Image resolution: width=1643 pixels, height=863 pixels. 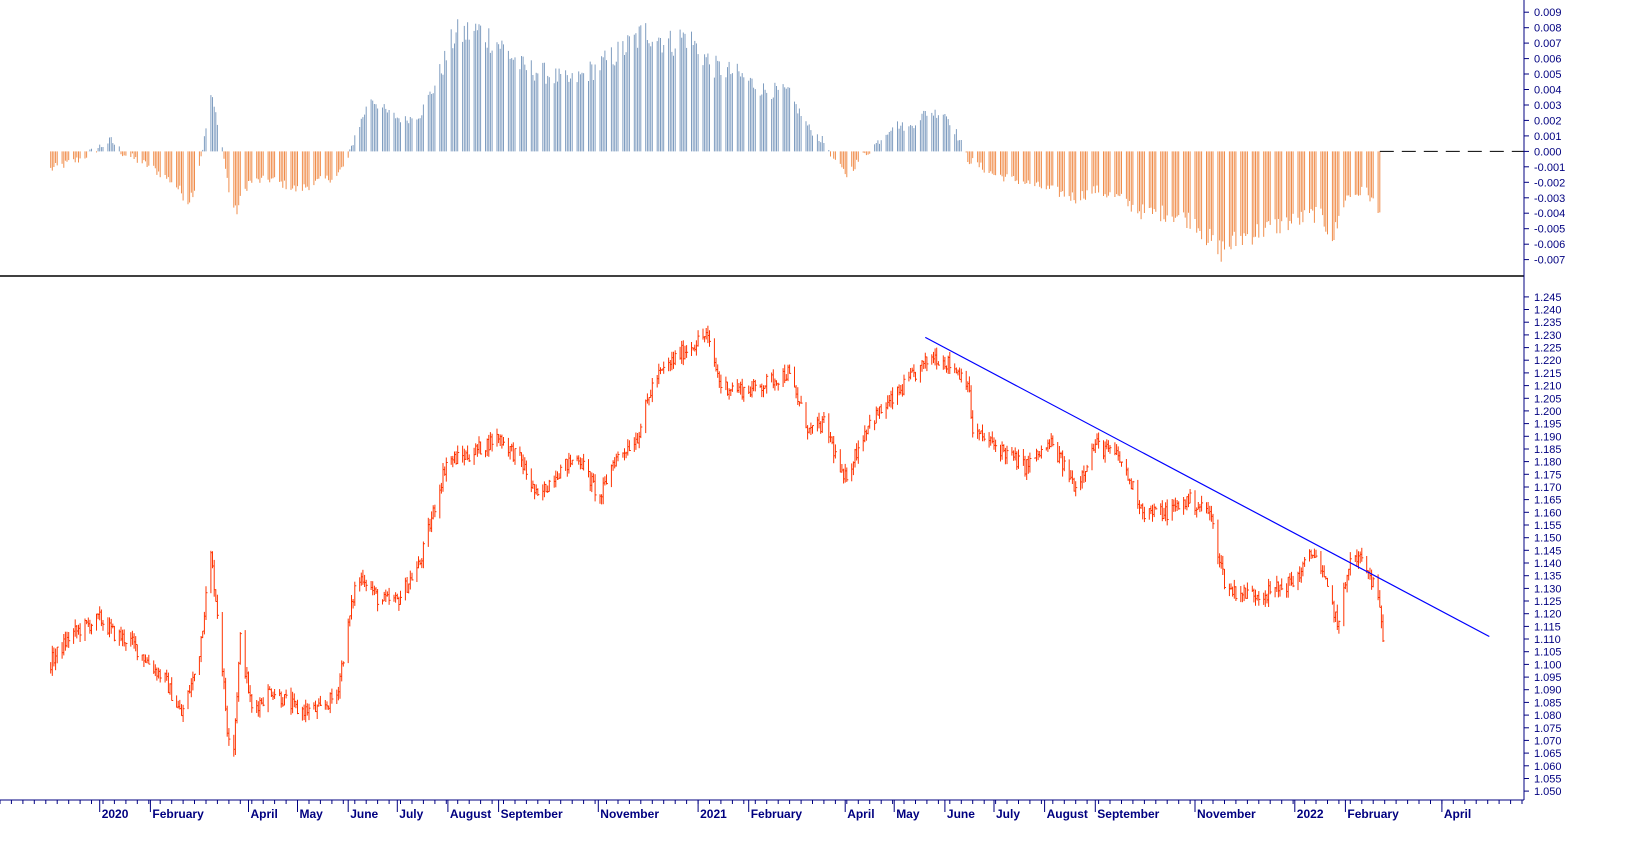 I want to click on price-y-tick-label: 1.150, so click(x=1548, y=539).